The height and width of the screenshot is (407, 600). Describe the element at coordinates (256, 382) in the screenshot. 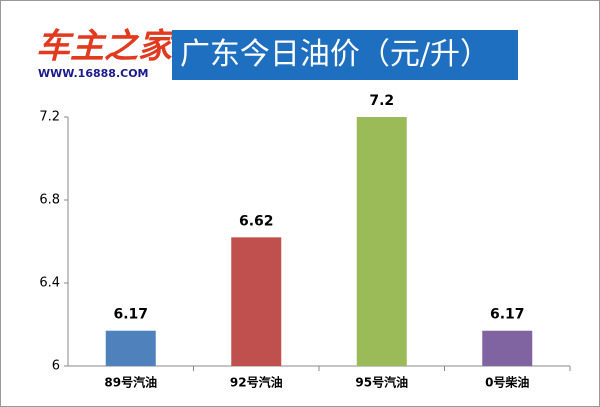

I see `x-tick-label: 92号汽油` at that location.